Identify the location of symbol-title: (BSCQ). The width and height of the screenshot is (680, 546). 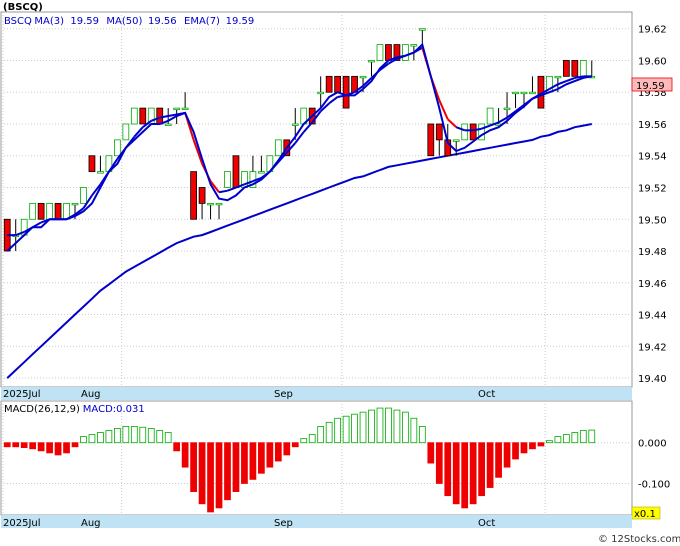
(23, 7).